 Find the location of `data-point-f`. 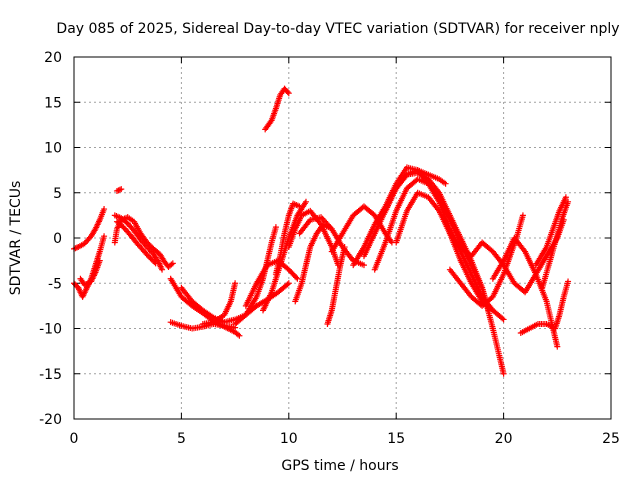

data-point-f is located at coordinates (162, 269).